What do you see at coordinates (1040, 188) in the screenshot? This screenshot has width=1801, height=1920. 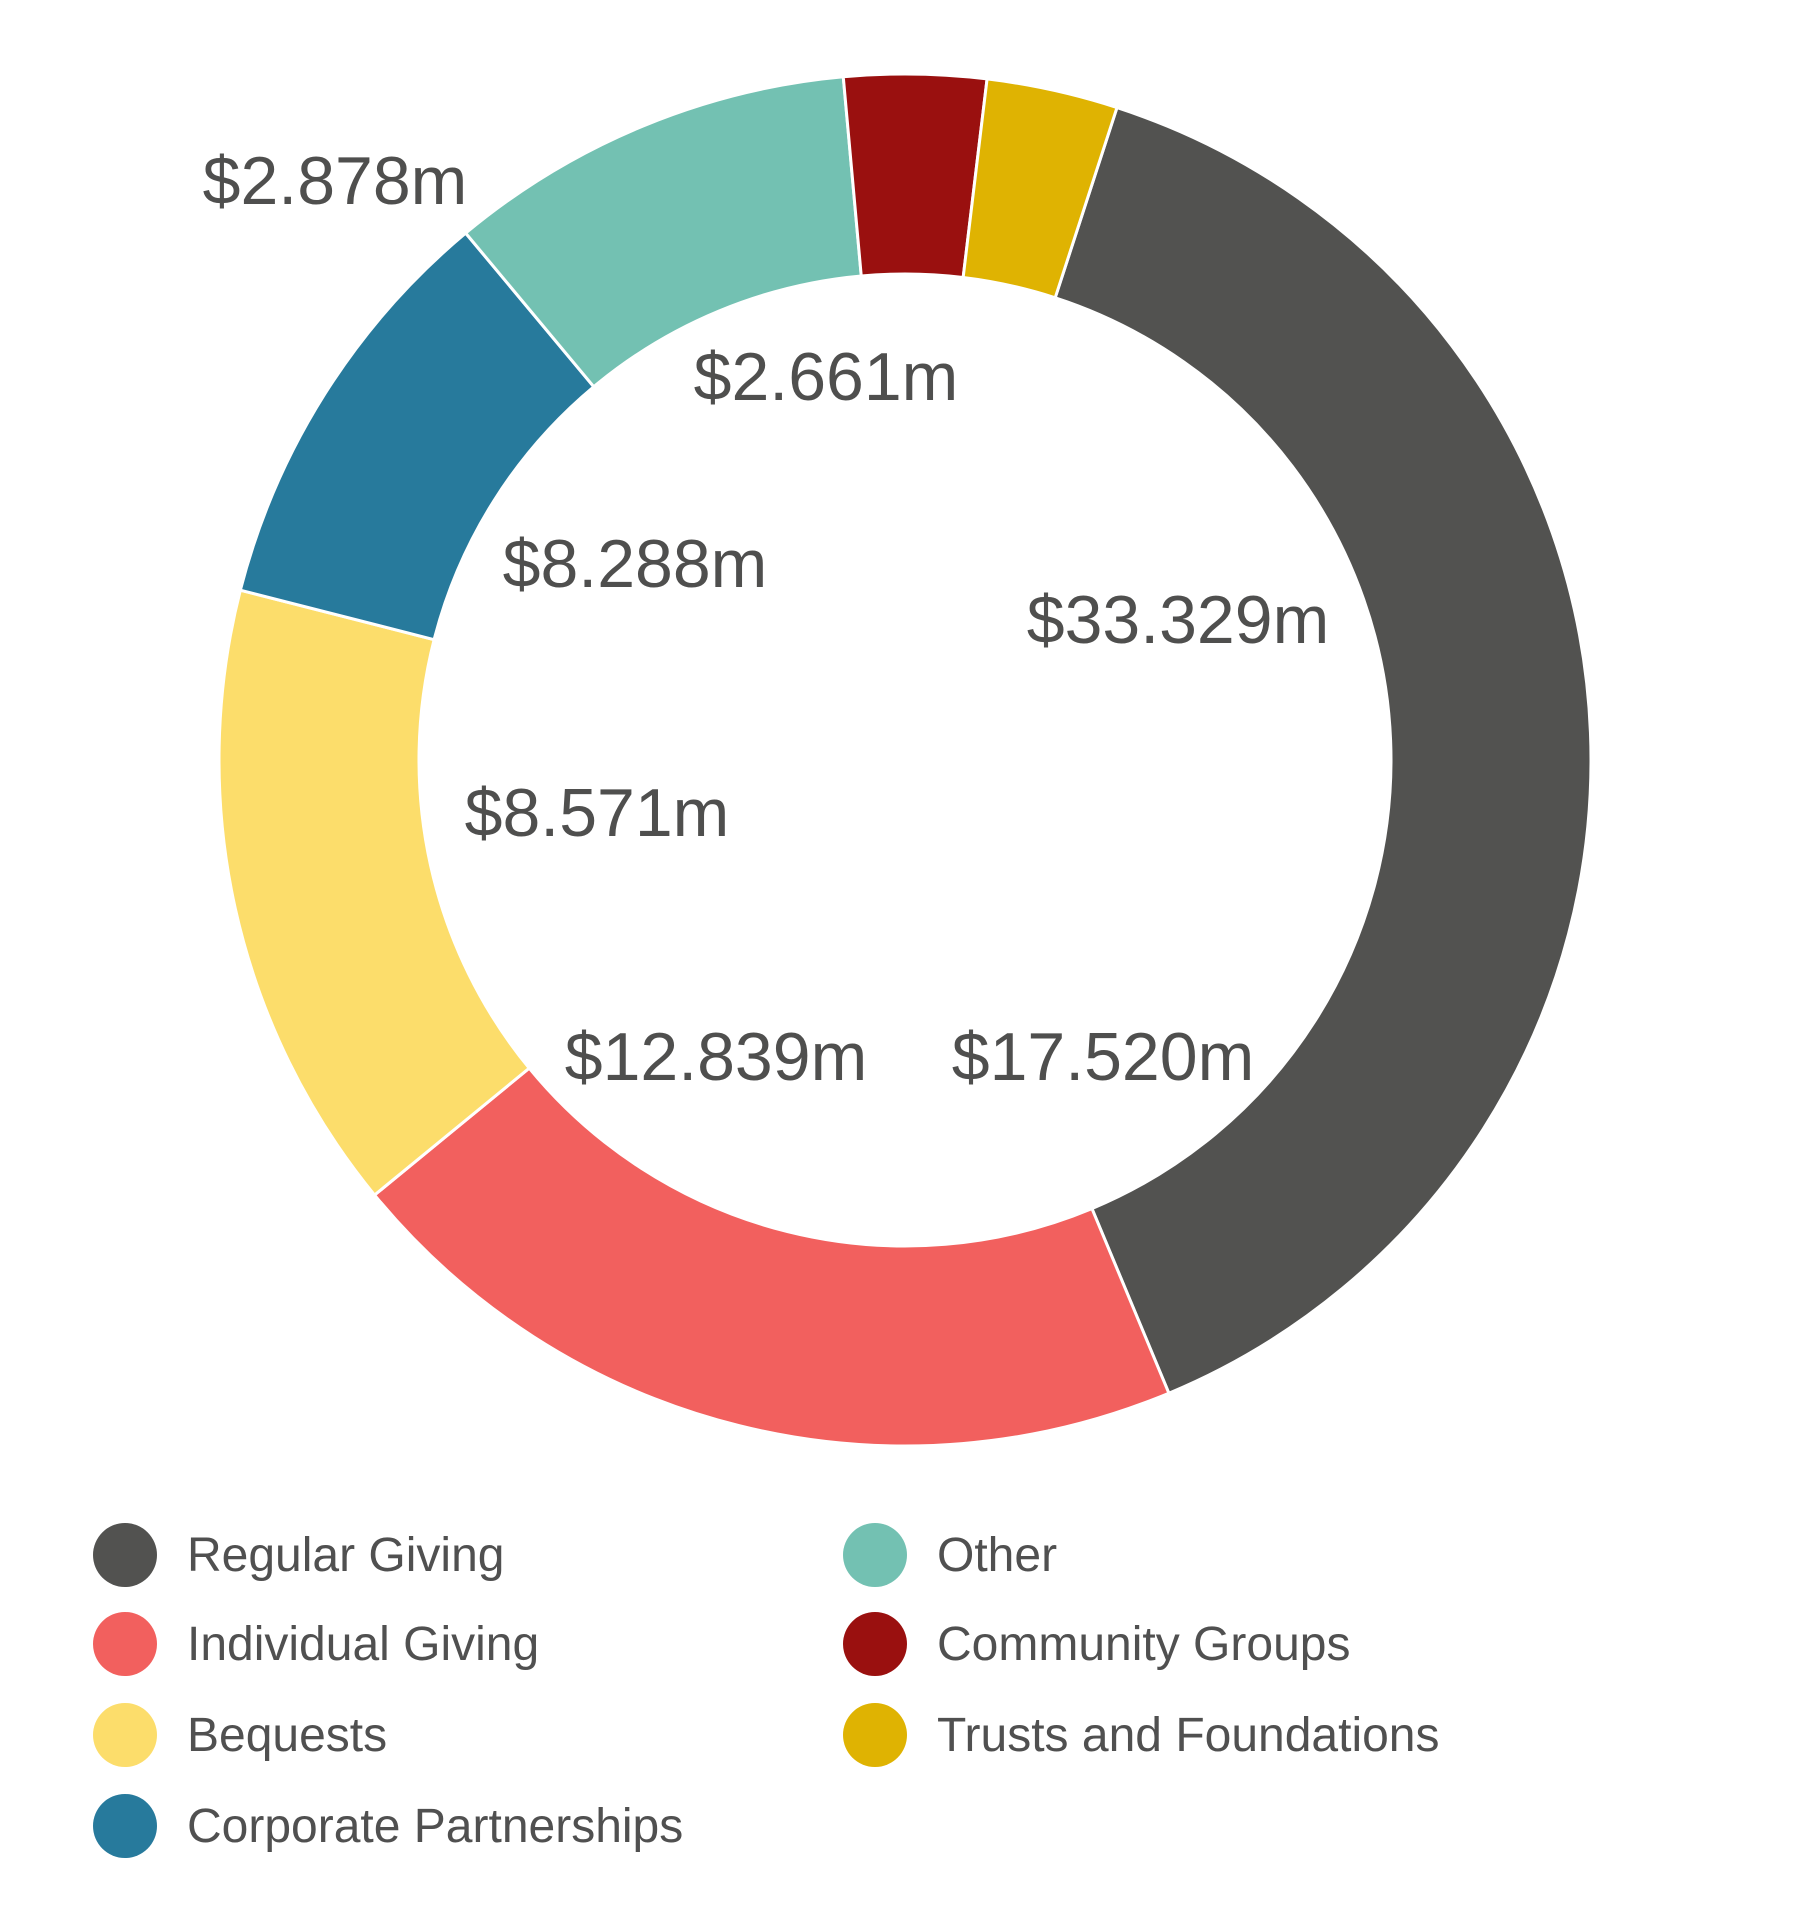 I see `slice-trusts-and-foundations` at bounding box center [1040, 188].